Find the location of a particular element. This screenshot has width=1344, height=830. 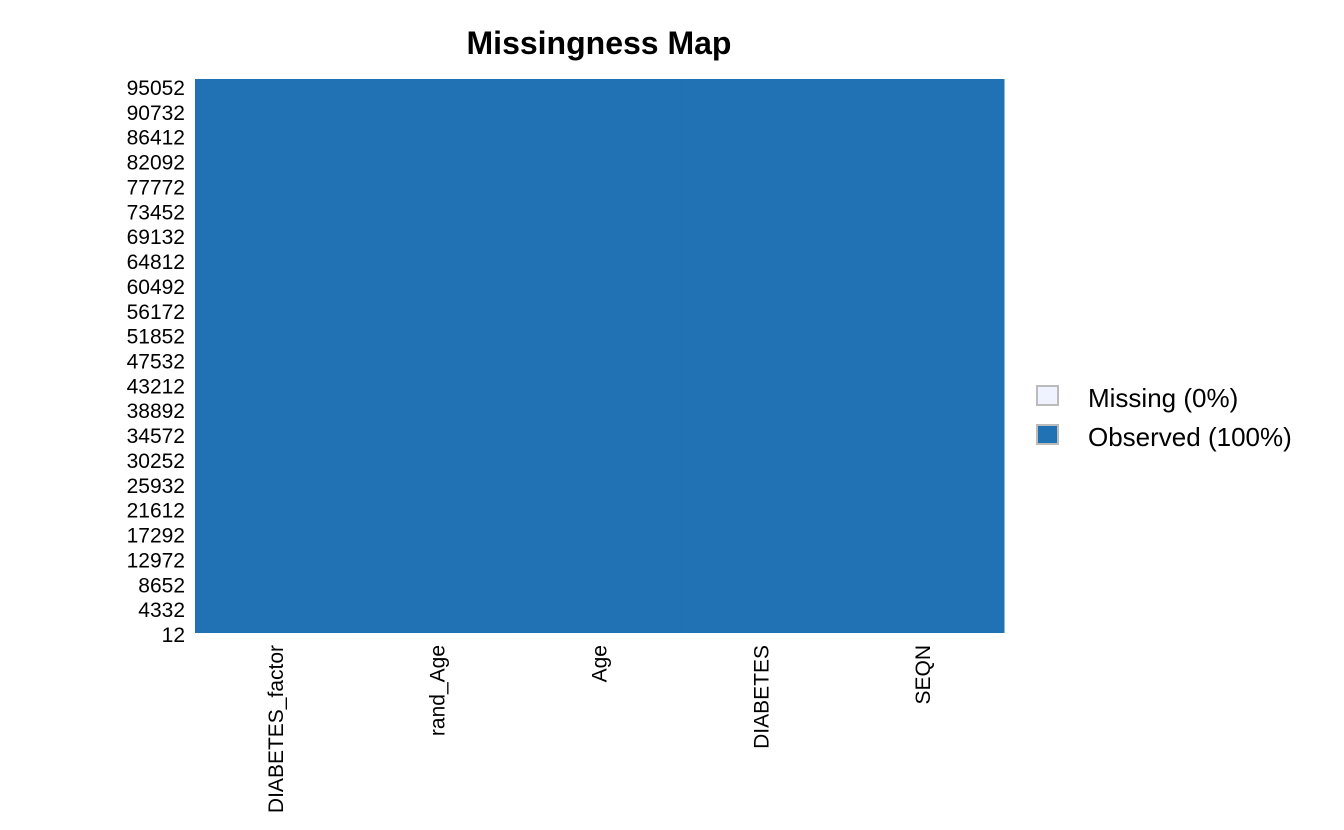

legend-label-missing: Missing (0%) is located at coordinates (1163, 398).